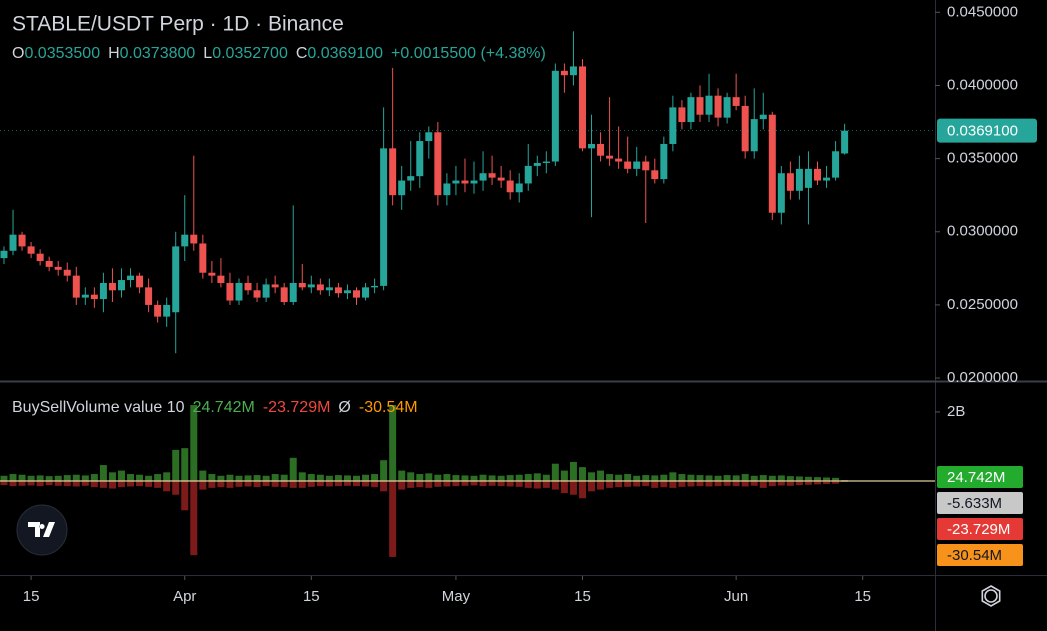  What do you see at coordinates (980, 503) in the screenshot?
I see `scale-badge` at bounding box center [980, 503].